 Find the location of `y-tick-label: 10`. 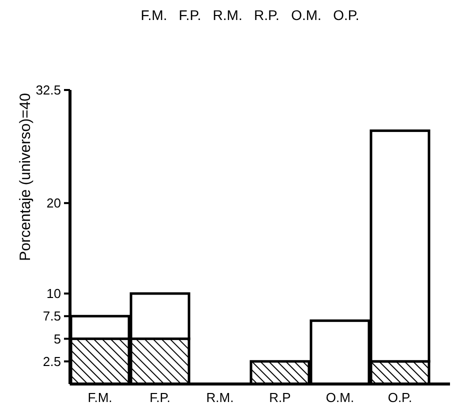

y-tick-label: 10 is located at coordinates (53, 294).